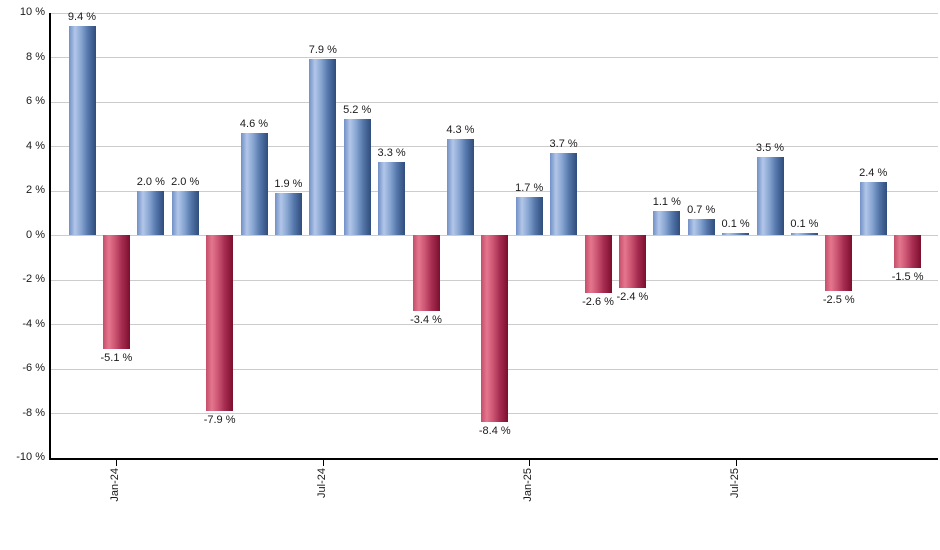 This screenshot has height=550, width=940. Describe the element at coordinates (494, 146) in the screenshot. I see `gridline-4pct` at that location.